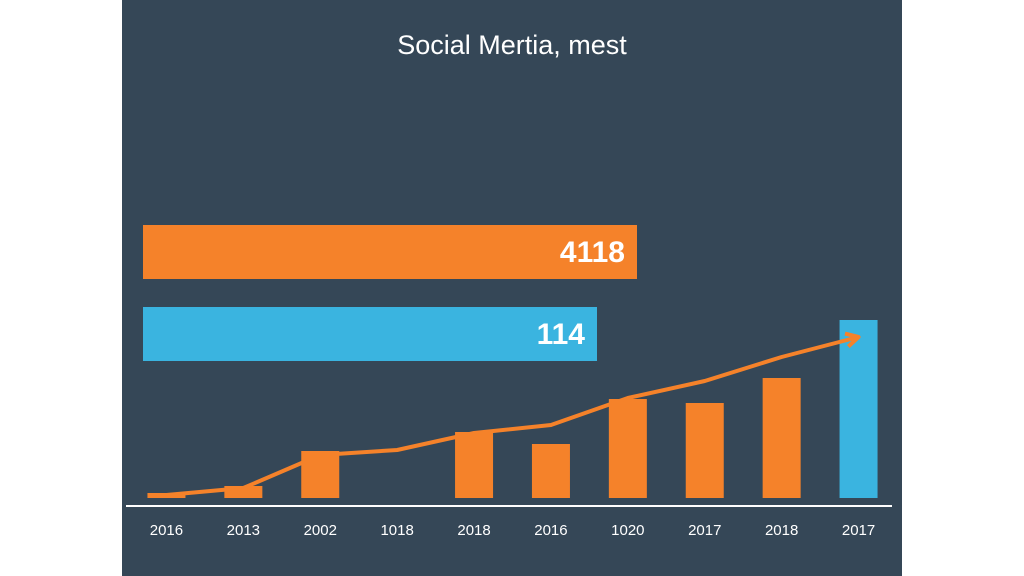  Describe the element at coordinates (852, 340) in the screenshot. I see `arrow-head` at that location.